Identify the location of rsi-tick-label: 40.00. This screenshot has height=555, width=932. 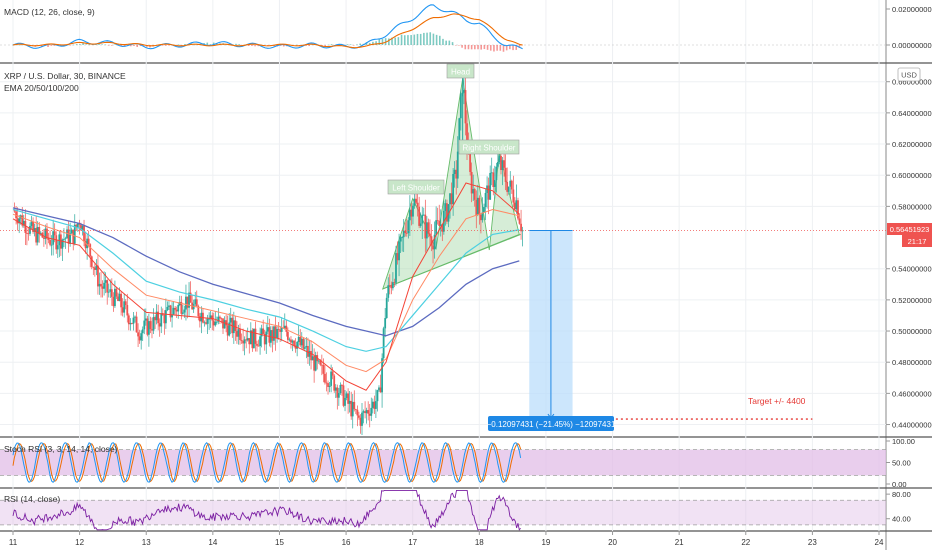
(901, 519).